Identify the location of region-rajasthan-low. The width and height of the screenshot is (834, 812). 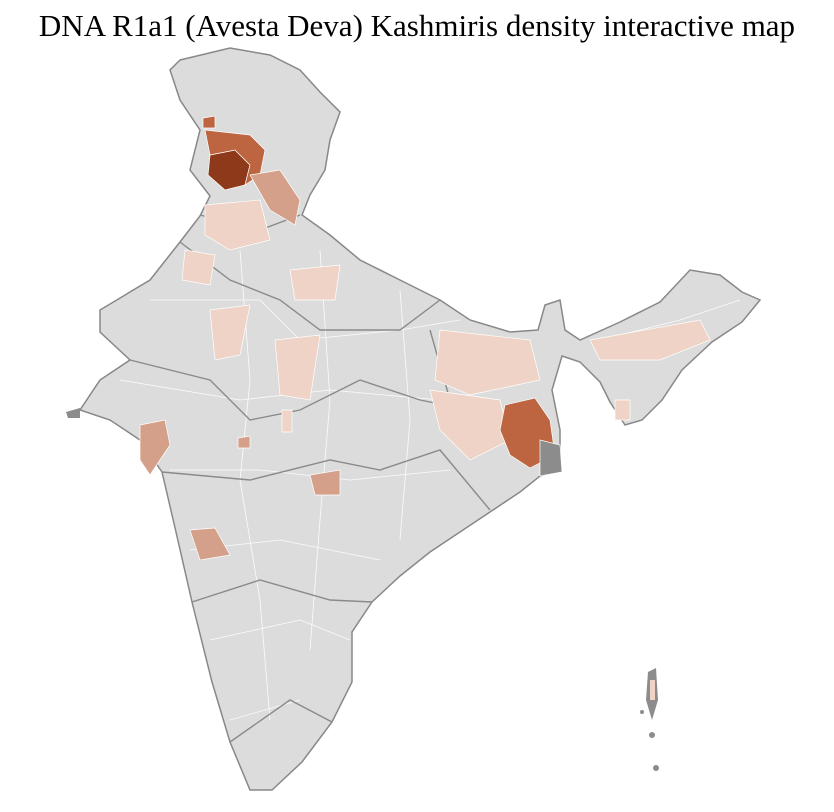
(198, 267).